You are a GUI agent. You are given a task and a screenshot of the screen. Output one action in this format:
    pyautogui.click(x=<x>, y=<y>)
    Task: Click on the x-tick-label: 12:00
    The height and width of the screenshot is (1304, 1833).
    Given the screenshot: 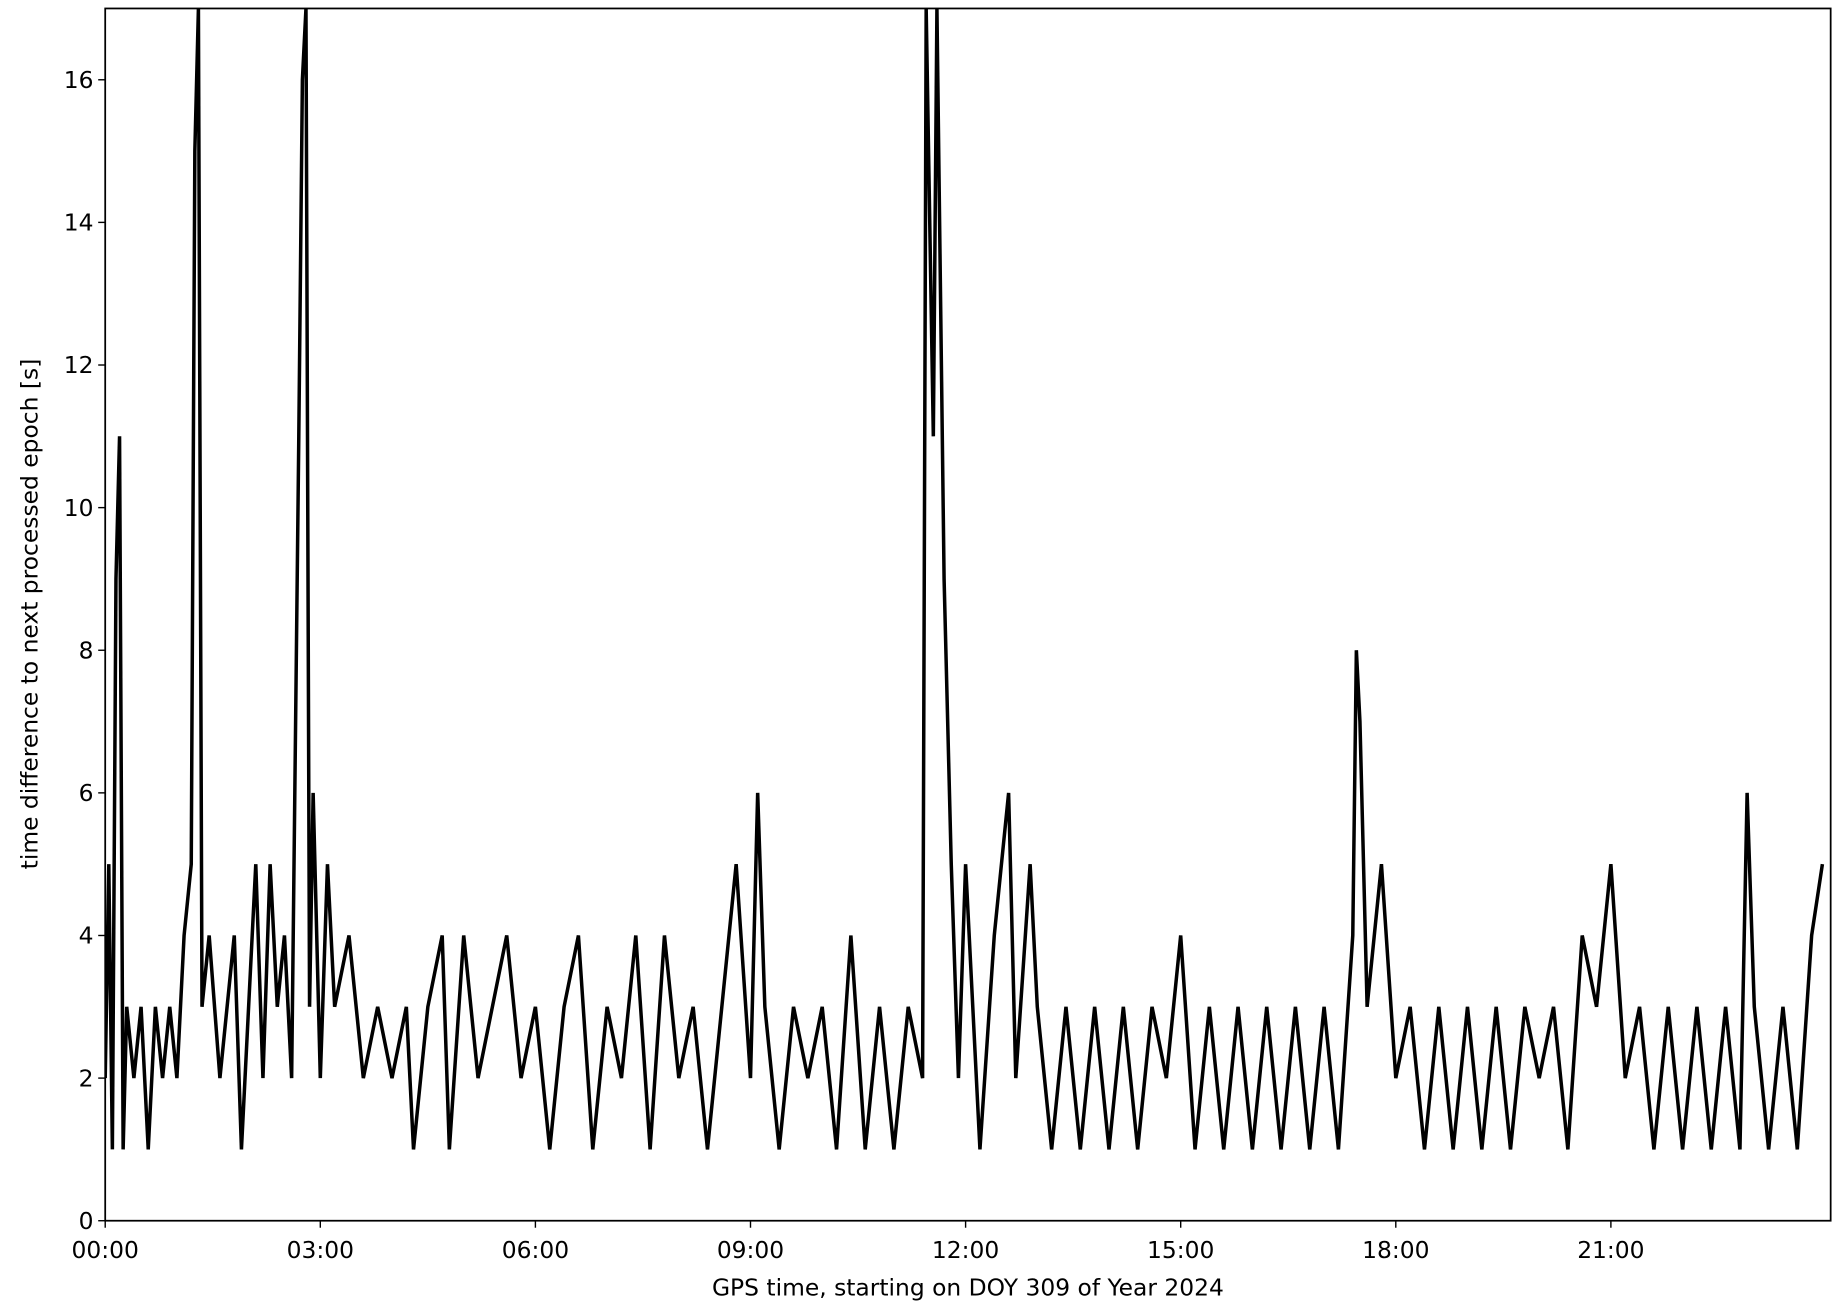 What is the action you would take?
    pyautogui.click(x=965, y=1250)
    